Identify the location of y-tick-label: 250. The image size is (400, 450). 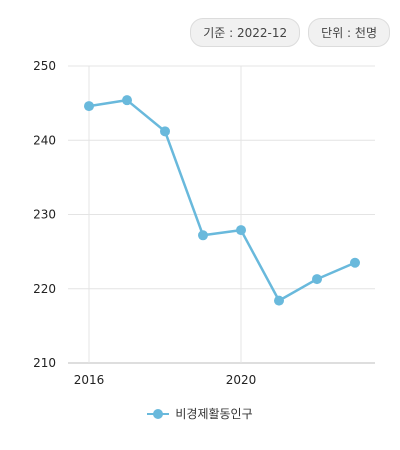
(44, 66).